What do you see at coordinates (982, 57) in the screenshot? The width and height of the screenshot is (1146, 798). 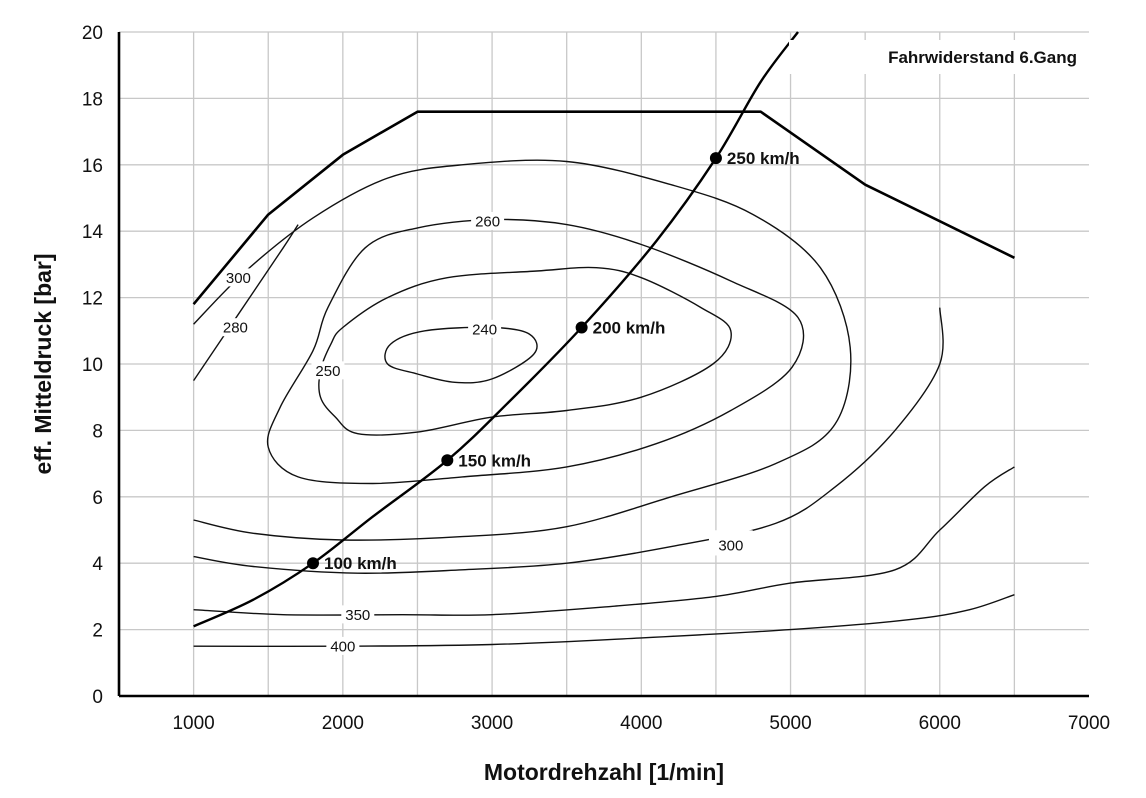 I see `annotation-label: Fahrwiderstand 6.Gang` at bounding box center [982, 57].